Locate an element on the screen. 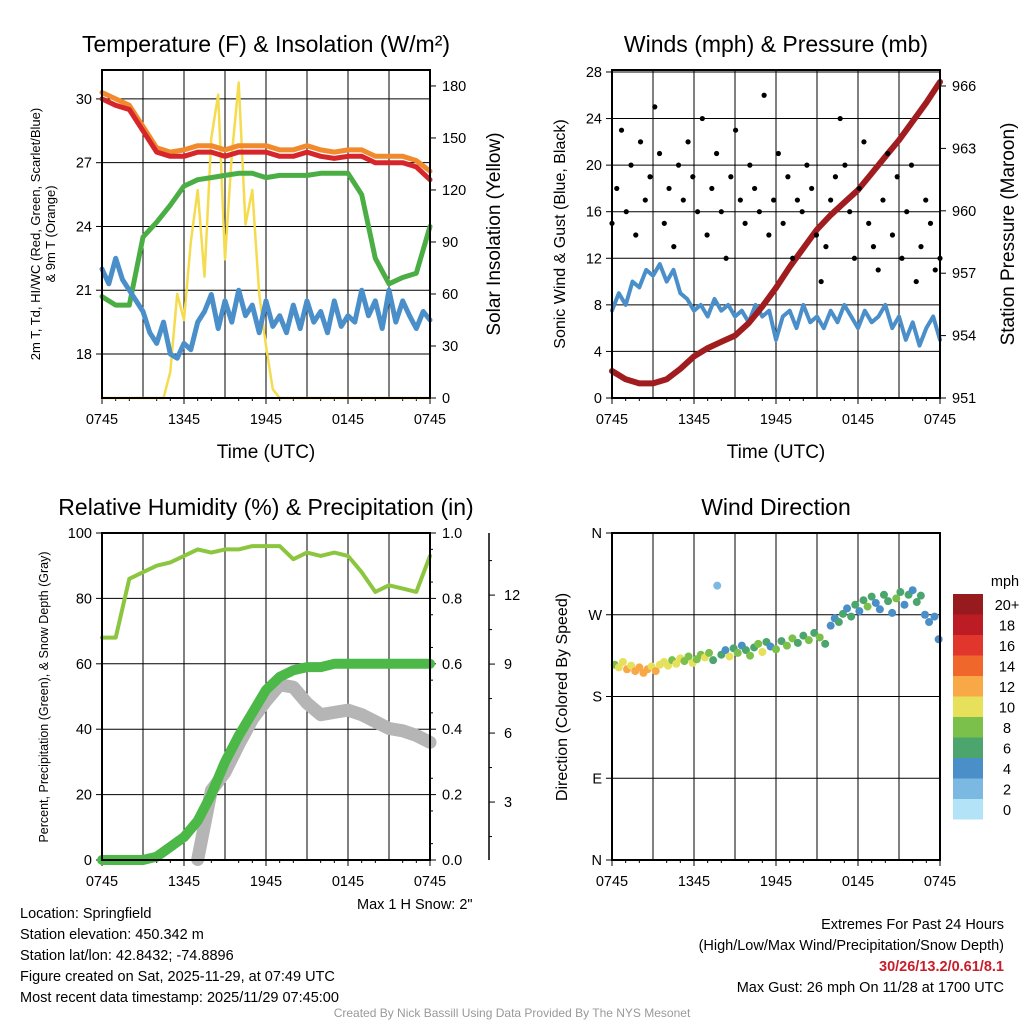 Image resolution: width=1024 pixels, height=1024 pixels. y-tick-label: 16 is located at coordinates (594, 213).